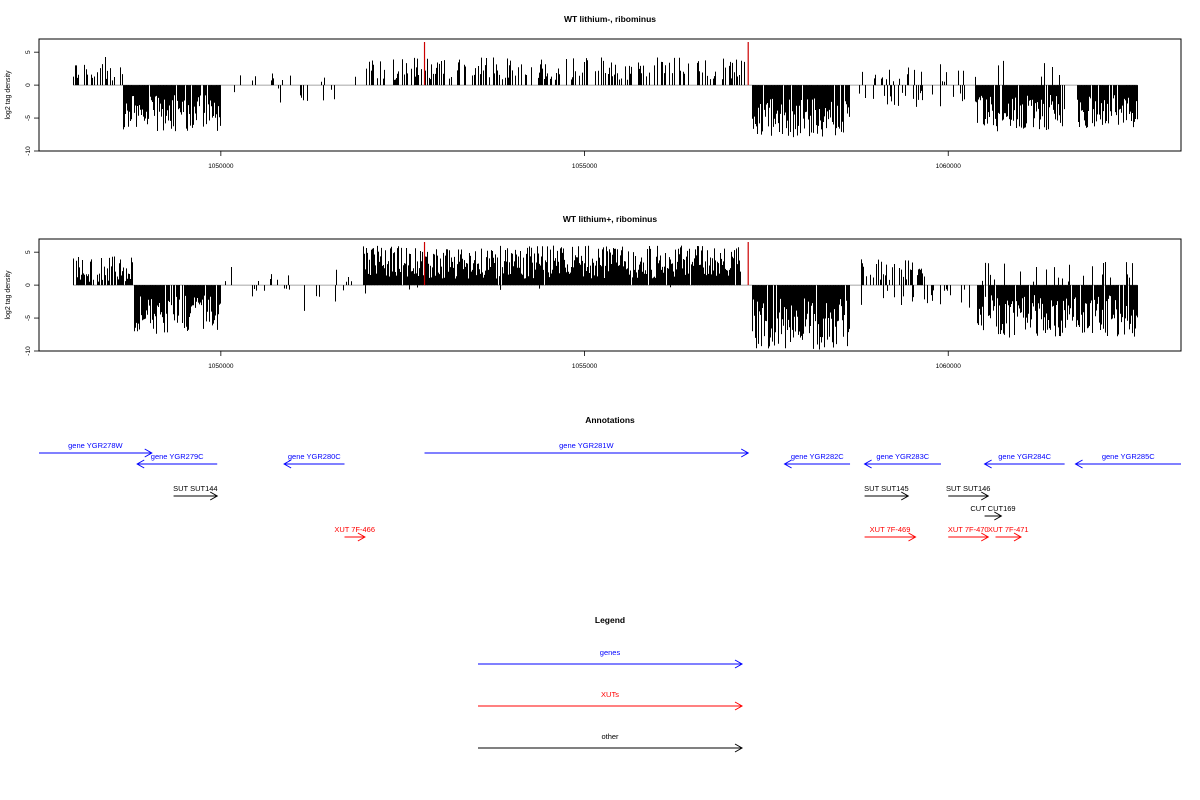  I want to click on annotation-label: gene YGR279C, so click(177, 456).